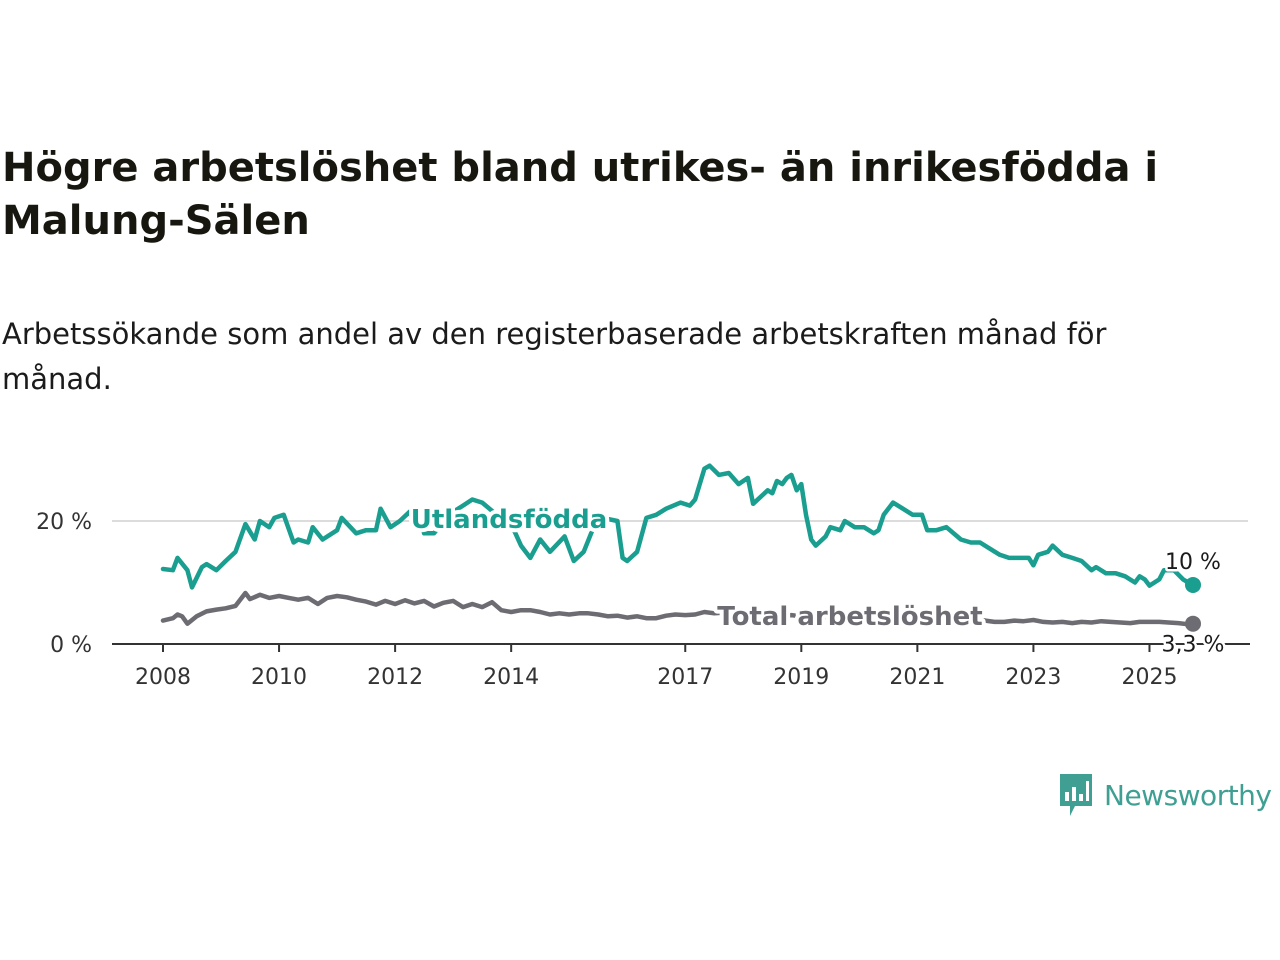 The image size is (1280, 960). I want to click on x-tick-label: 2017, so click(685, 677).